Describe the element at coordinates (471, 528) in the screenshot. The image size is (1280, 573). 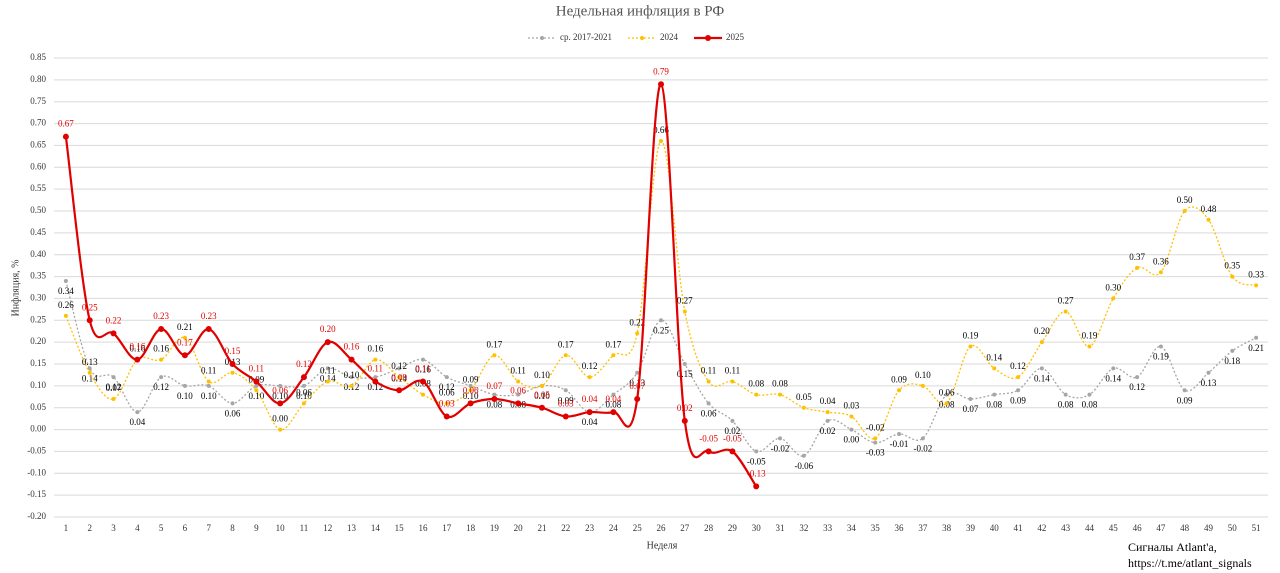
I see `x-tick-label: 18` at that location.